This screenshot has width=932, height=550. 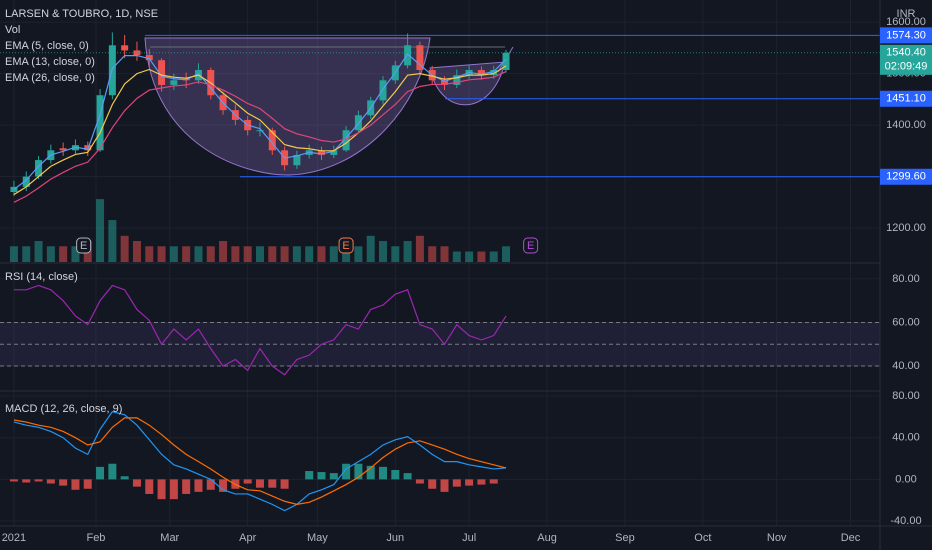 I want to click on x-tick-label: Oct, so click(x=702, y=538).